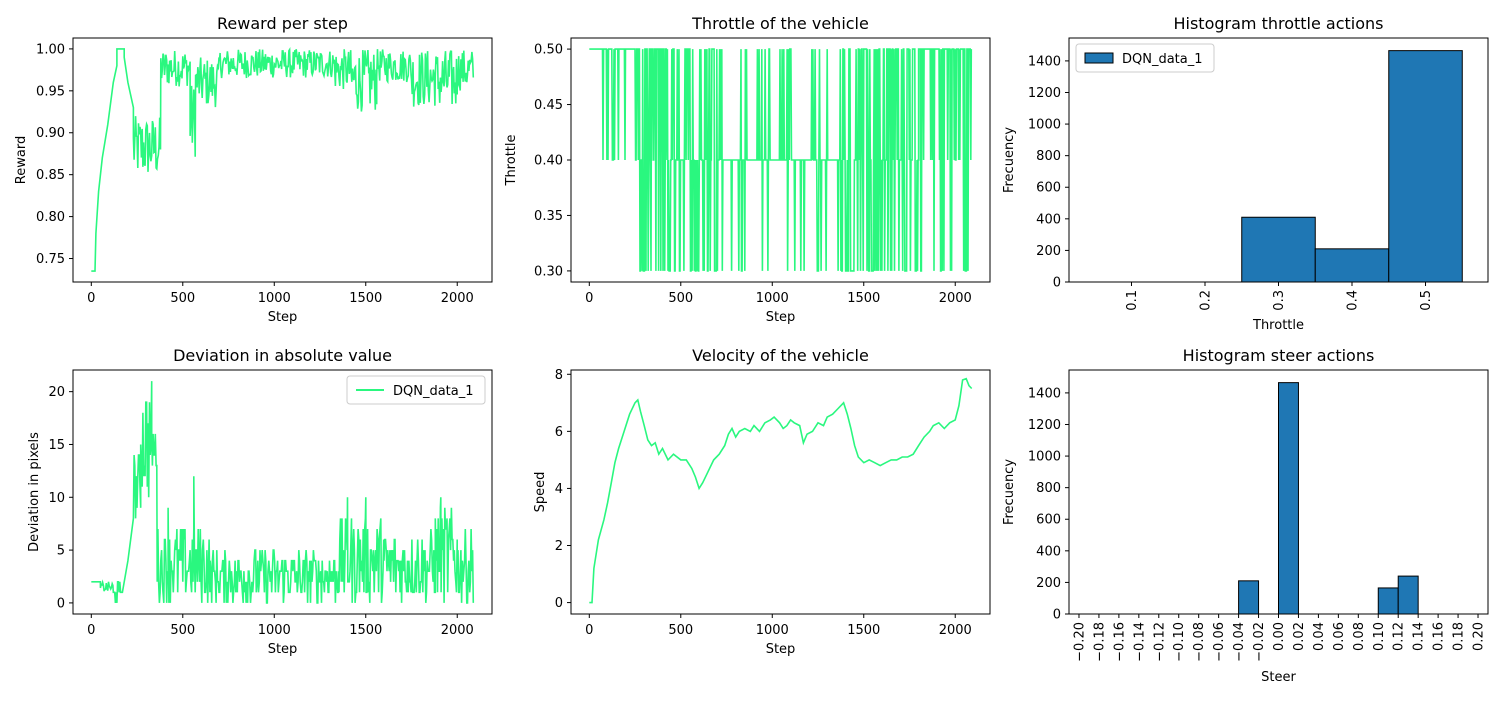 The image size is (1500, 704). I want to click on y-tick-label: 15, so click(56, 445).